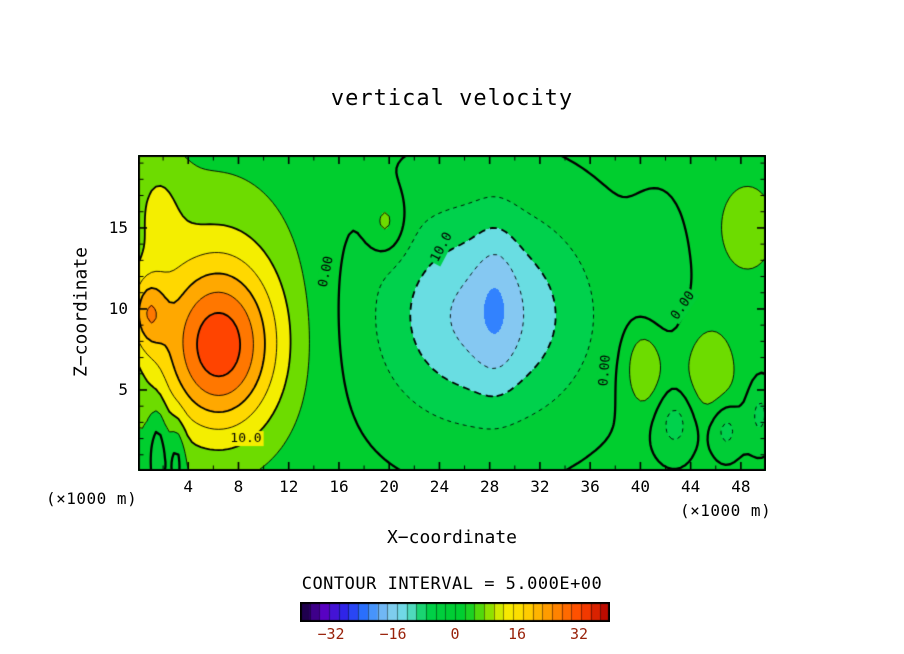  What do you see at coordinates (741, 486) in the screenshot?
I see `x-axis-tick-label: 48` at bounding box center [741, 486].